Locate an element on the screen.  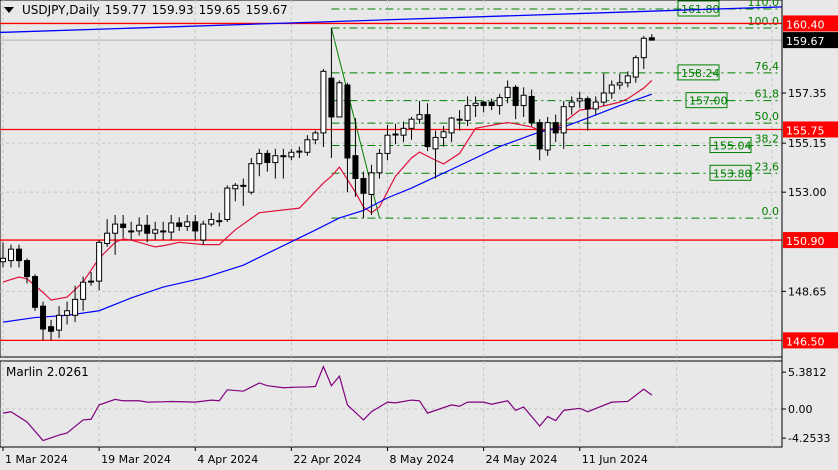
price-annotation-label: 155.04 is located at coordinates (732, 146).